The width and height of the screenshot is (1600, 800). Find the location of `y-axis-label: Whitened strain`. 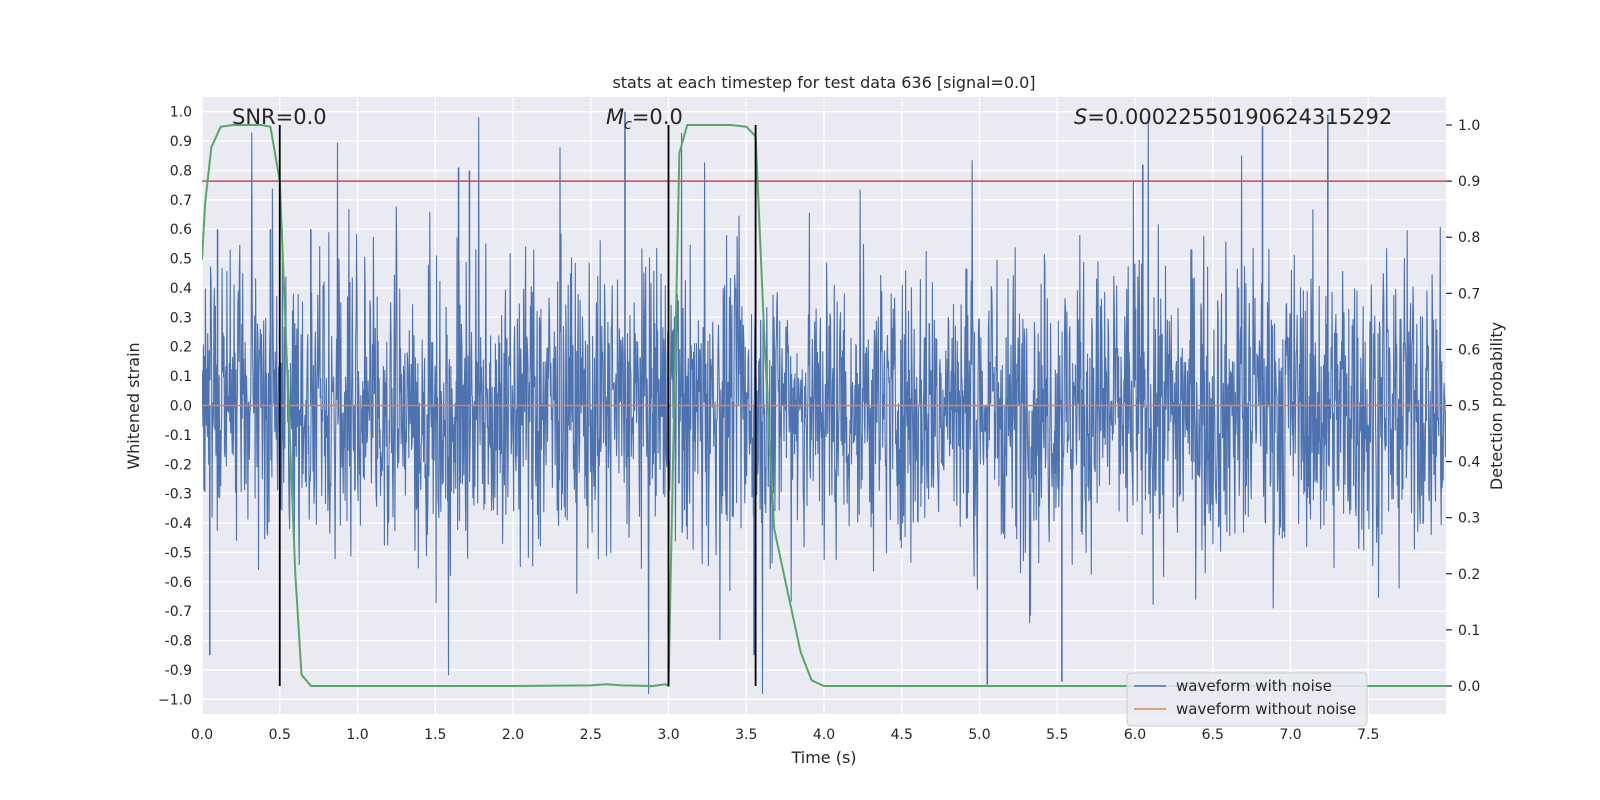

y-axis-label: Whitened strain is located at coordinates (133, 405).